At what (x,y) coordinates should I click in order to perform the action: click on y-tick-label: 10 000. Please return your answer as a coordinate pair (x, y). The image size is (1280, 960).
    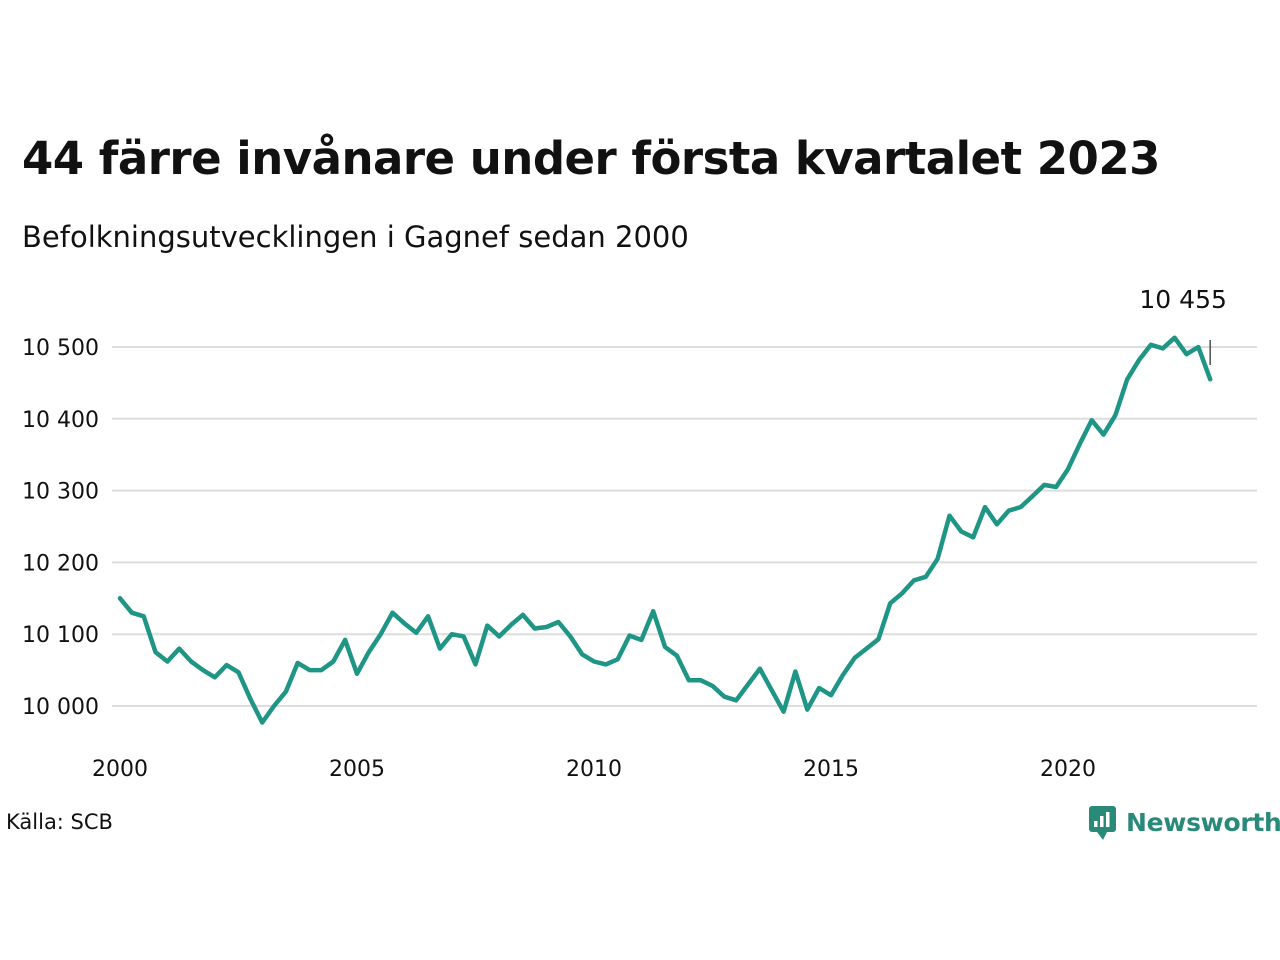
    Looking at the image, I should click on (60, 707).